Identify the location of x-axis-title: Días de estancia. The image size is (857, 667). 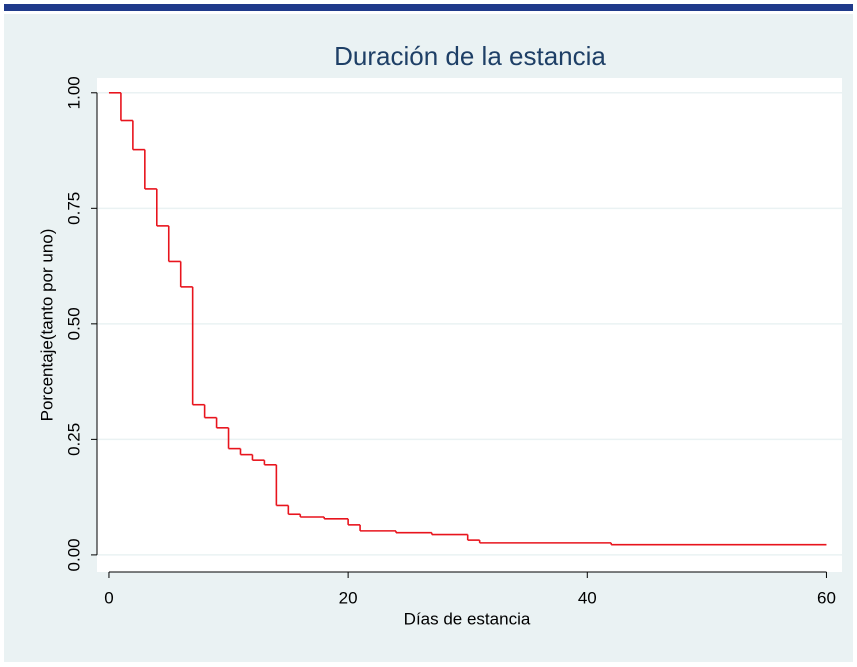
(467, 618).